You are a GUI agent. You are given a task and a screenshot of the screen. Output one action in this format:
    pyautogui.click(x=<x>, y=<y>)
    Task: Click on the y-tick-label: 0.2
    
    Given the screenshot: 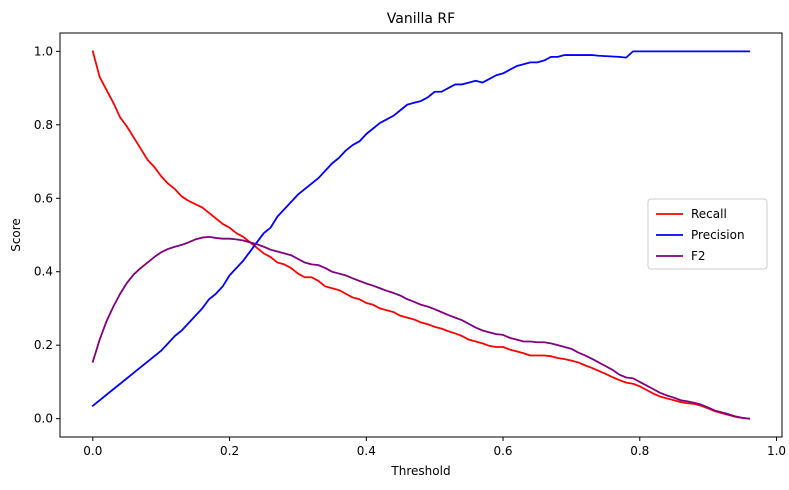 What is the action you would take?
    pyautogui.click(x=43, y=345)
    